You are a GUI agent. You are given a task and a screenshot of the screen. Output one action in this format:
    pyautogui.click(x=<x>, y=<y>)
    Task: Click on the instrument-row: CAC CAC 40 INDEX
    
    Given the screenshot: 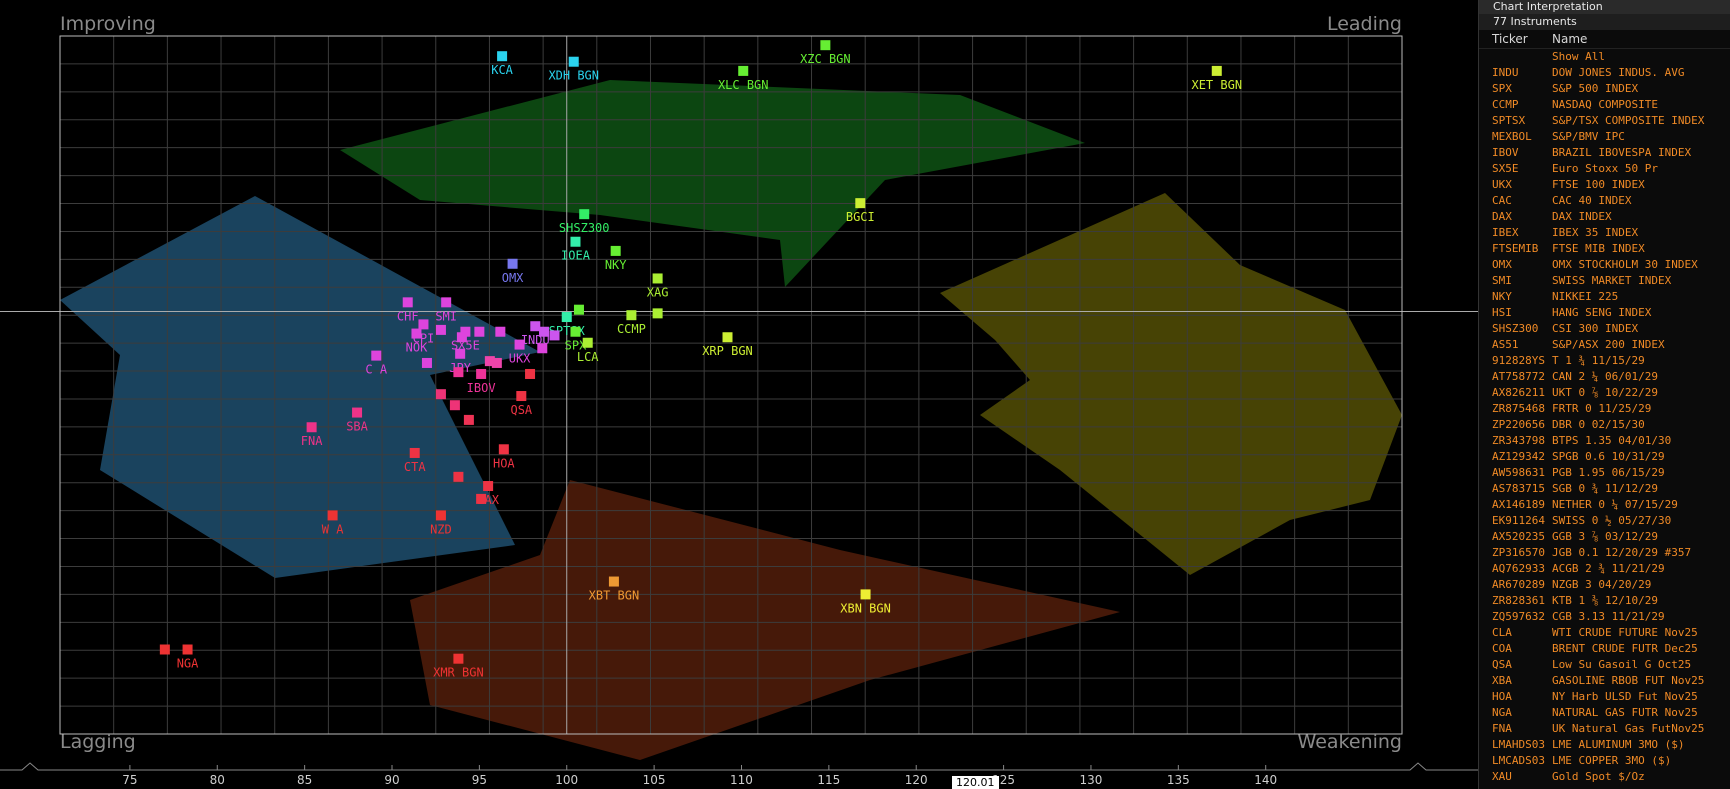 What is the action you would take?
    pyautogui.click(x=1604, y=201)
    